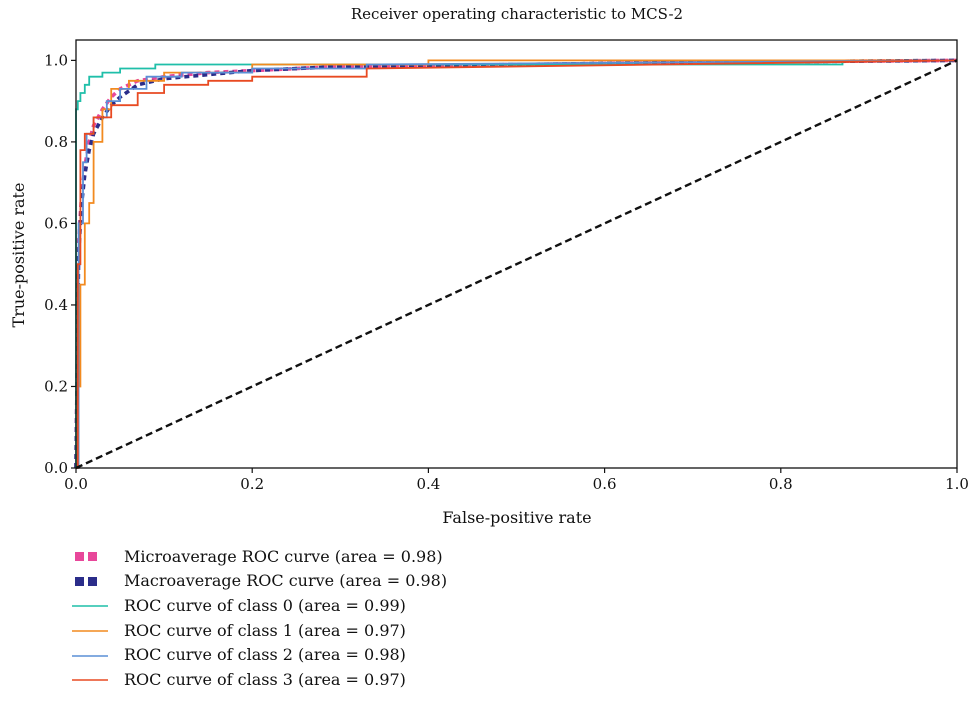  I want to click on legend-item: Macroaverage ROC curve (area = 0.98), so click(259, 581).